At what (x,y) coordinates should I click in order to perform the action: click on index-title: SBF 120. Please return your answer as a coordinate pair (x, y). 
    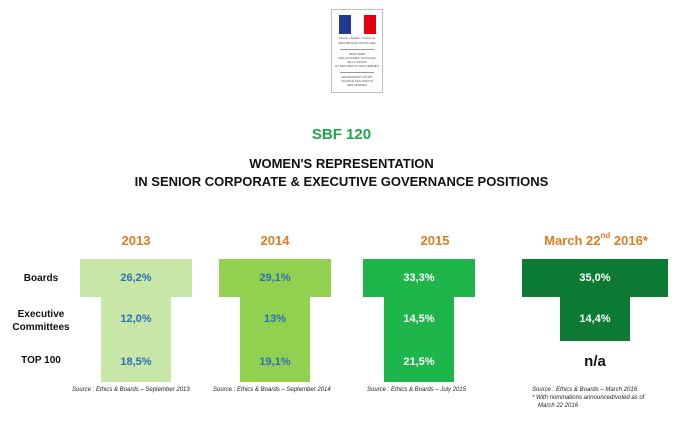
    Looking at the image, I should click on (341, 134).